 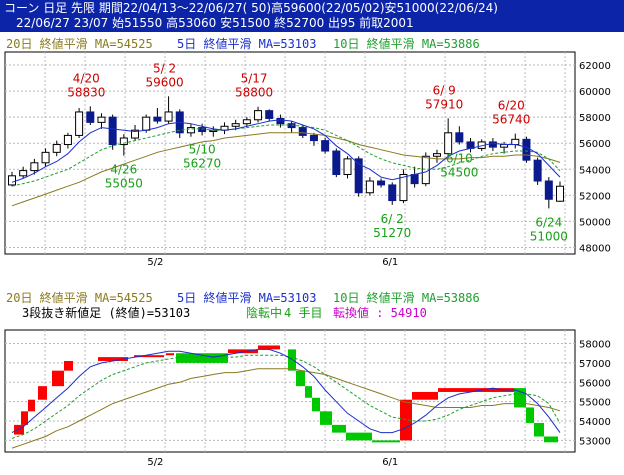 What do you see at coordinates (164, 82) in the screenshot?
I see `high-value-label: 59600` at bounding box center [164, 82].